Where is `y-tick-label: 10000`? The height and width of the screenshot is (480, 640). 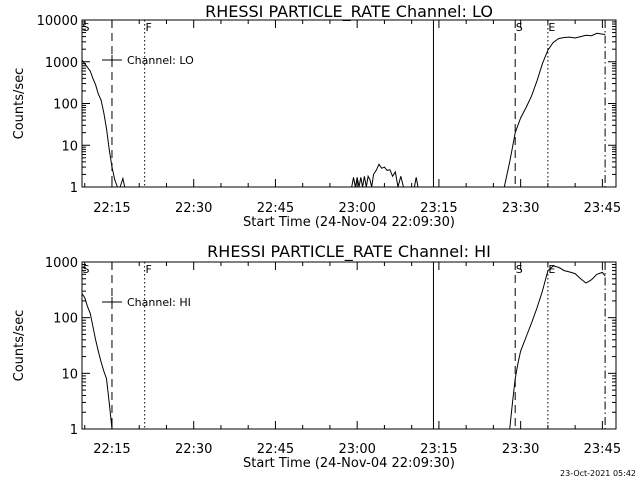
y-tick-label: 10000 is located at coordinates (57, 21).